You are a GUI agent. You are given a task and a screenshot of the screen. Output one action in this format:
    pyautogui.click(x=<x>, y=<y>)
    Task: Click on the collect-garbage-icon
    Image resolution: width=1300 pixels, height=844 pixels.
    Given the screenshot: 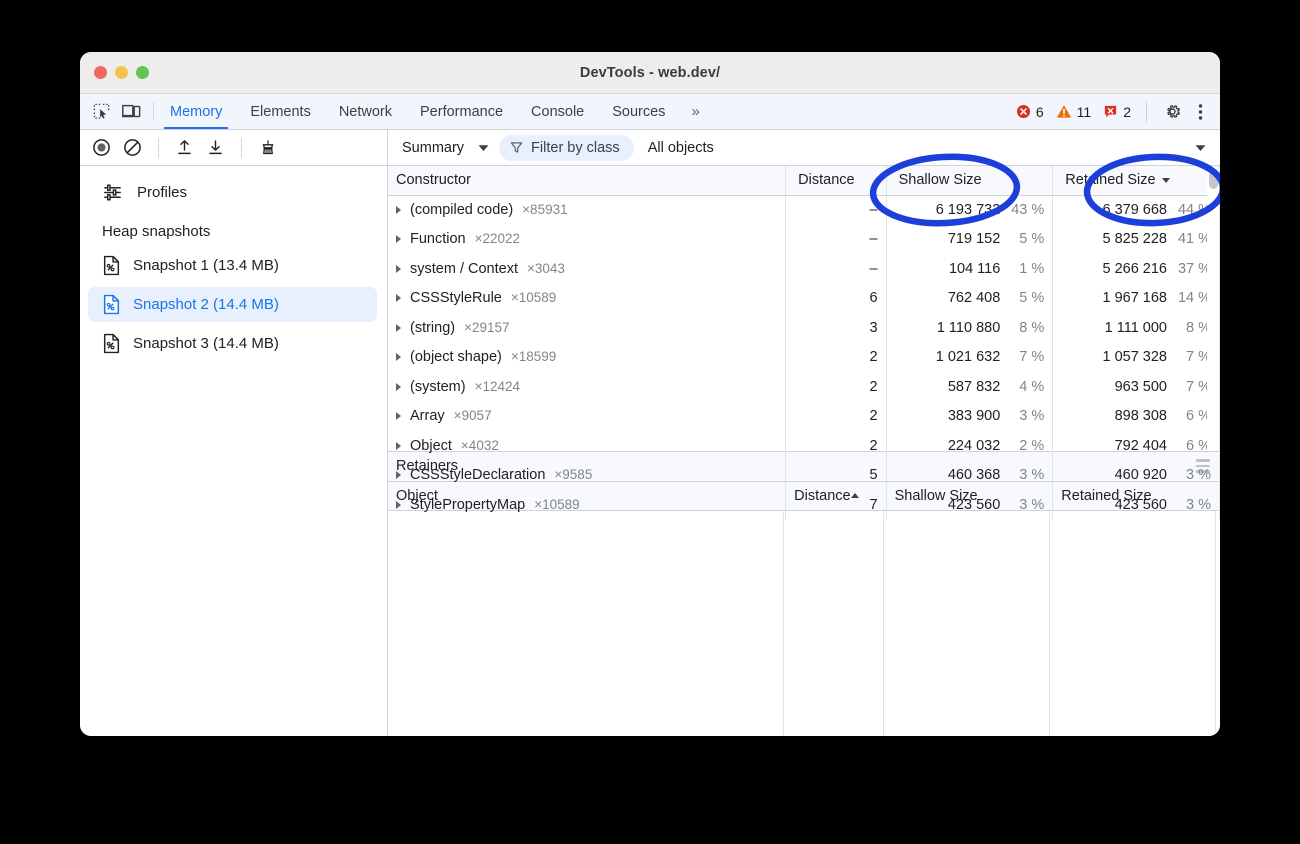 What is the action you would take?
    pyautogui.click(x=268, y=147)
    